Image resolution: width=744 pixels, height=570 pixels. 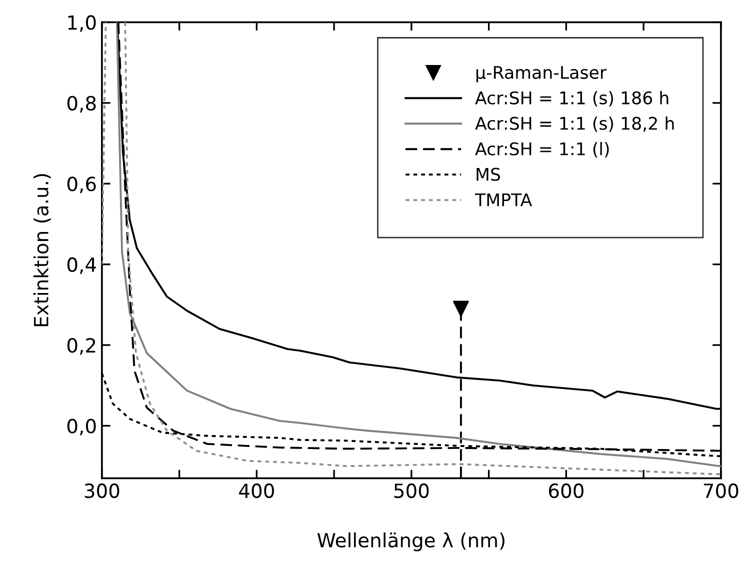 What do you see at coordinates (102, 490) in the screenshot?
I see `x-tick-label: 300` at bounding box center [102, 490].